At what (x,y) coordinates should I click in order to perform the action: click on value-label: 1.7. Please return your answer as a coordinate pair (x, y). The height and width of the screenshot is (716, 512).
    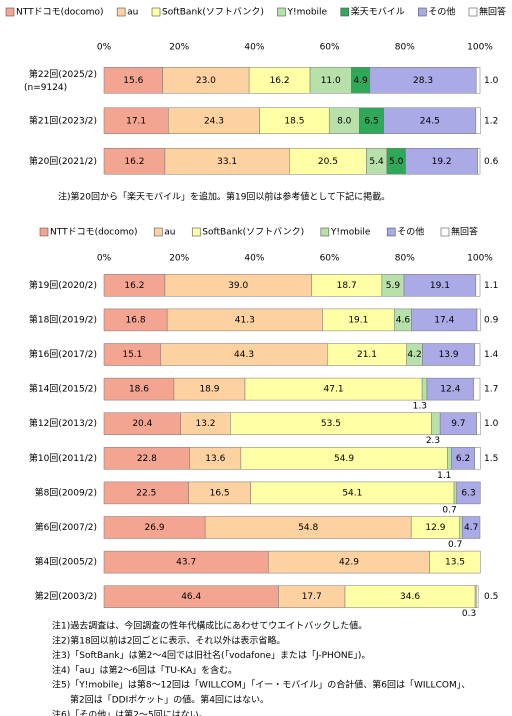
    Looking at the image, I should click on (491, 390).